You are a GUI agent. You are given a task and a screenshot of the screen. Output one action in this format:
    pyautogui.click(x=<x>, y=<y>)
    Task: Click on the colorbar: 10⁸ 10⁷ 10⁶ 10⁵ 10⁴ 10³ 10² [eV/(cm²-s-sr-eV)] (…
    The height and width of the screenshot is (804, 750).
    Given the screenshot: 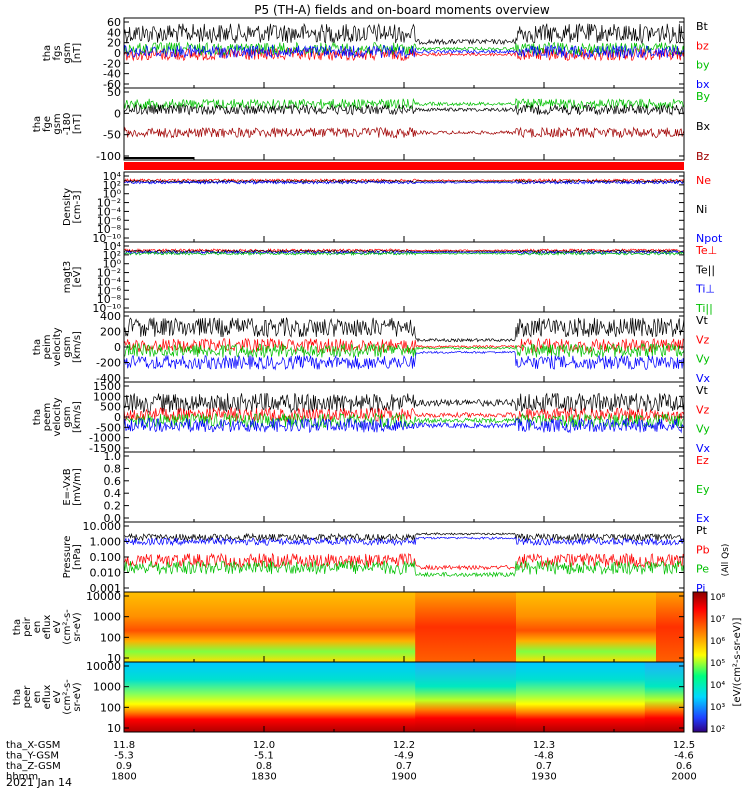 What is the action you would take?
    pyautogui.click(x=717, y=639)
    